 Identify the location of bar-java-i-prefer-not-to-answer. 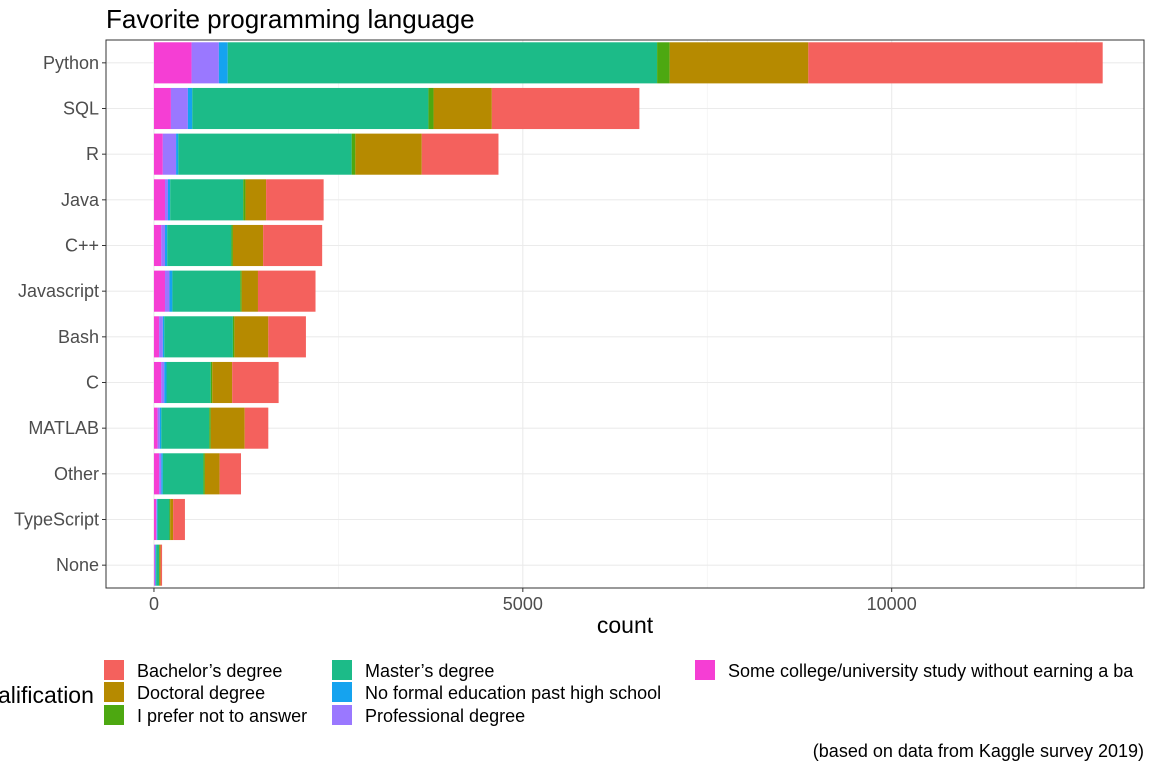
(244, 200).